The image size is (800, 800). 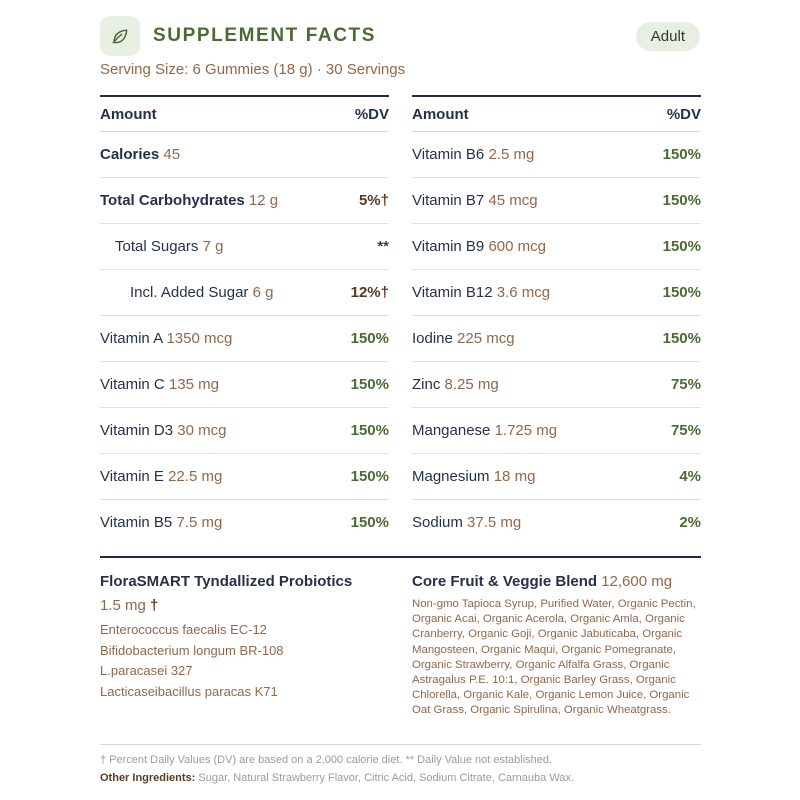 I want to click on nutrient-dv: 2%, so click(x=690, y=522).